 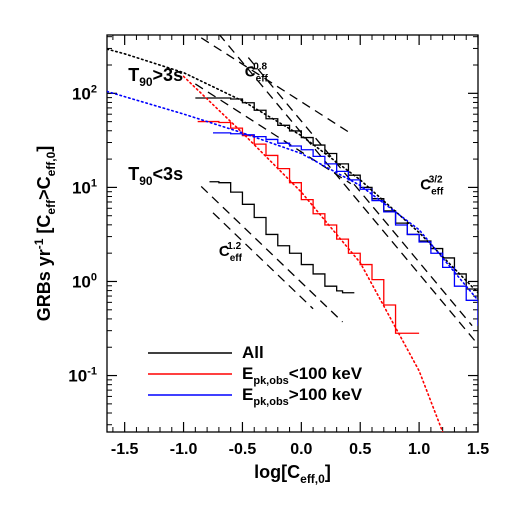 What do you see at coordinates (360, 449) in the screenshot?
I see `x-tick-label: 0.5` at bounding box center [360, 449].